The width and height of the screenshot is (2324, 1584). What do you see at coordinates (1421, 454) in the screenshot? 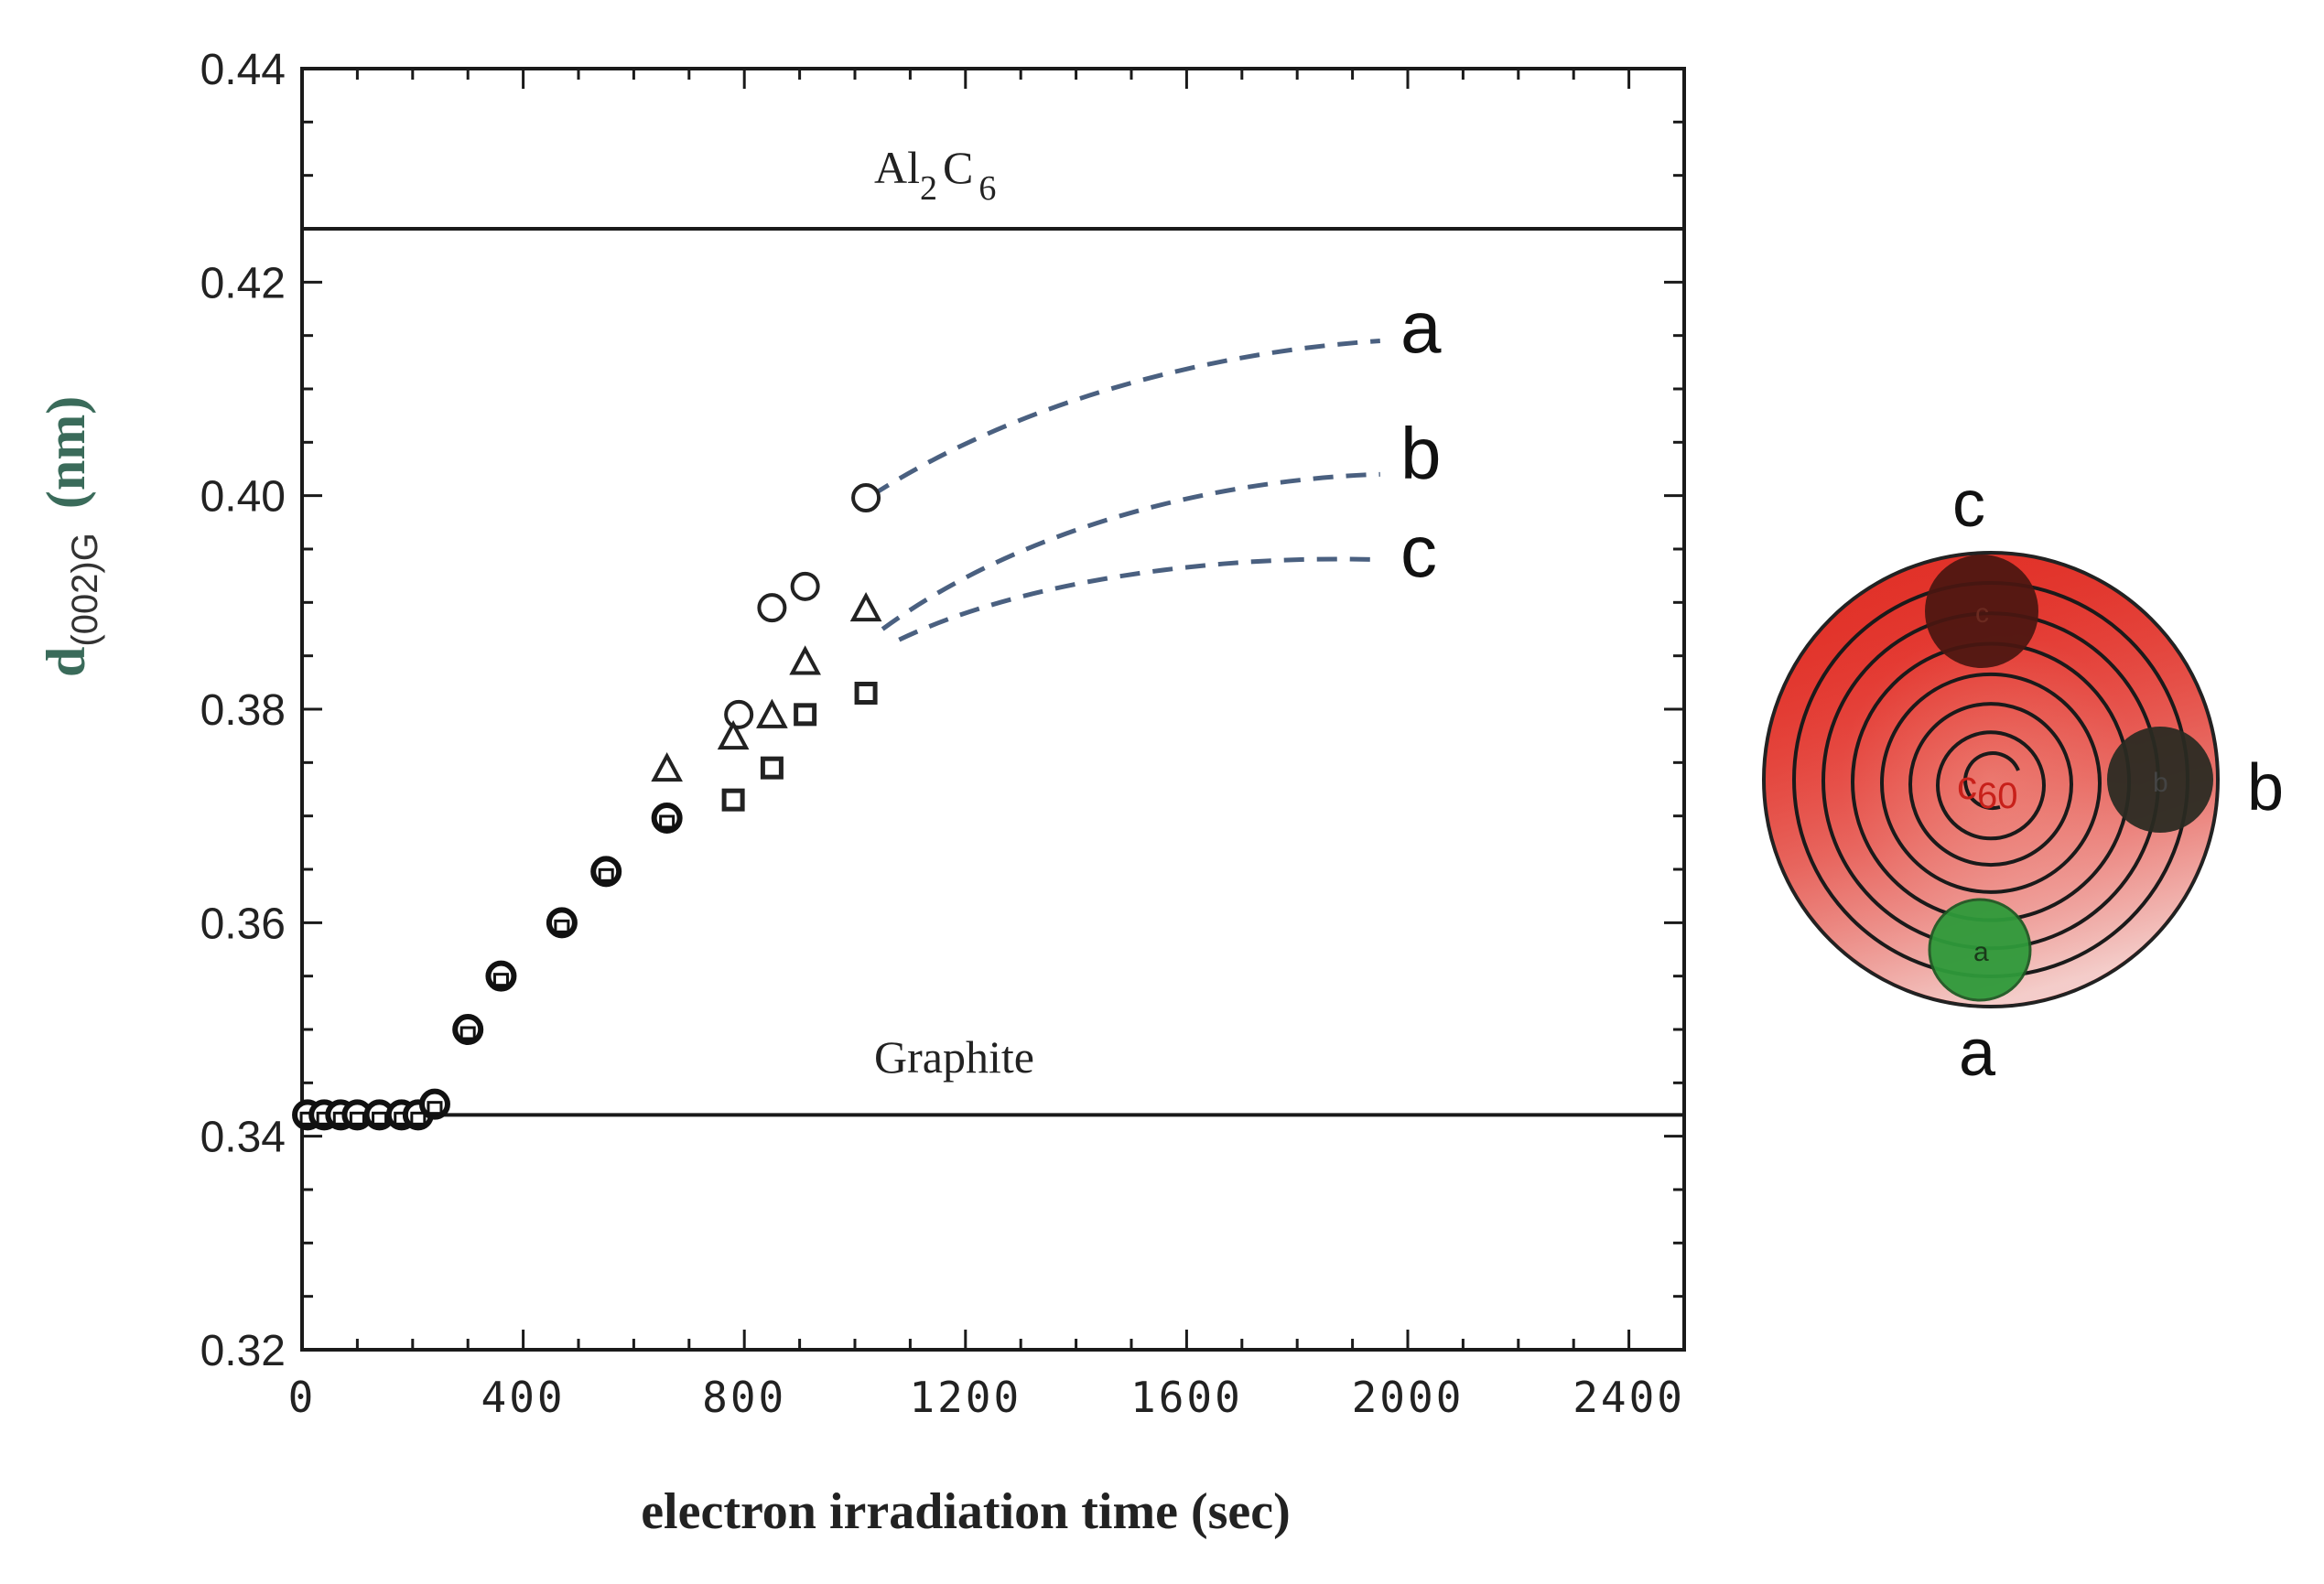
I see `curve-label-b: b` at bounding box center [1421, 454].